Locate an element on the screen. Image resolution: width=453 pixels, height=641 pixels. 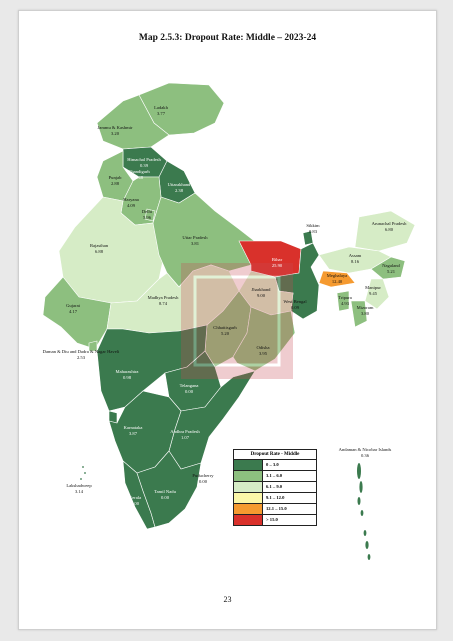
legend-label: 6.1 – 9.0 is located at coordinates (274, 486).